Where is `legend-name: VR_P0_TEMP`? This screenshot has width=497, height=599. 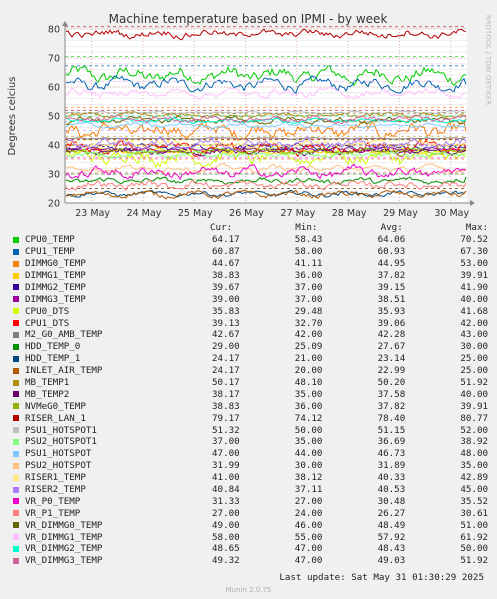
legend-name: VR_P0_TEMP is located at coordinates (53, 501).